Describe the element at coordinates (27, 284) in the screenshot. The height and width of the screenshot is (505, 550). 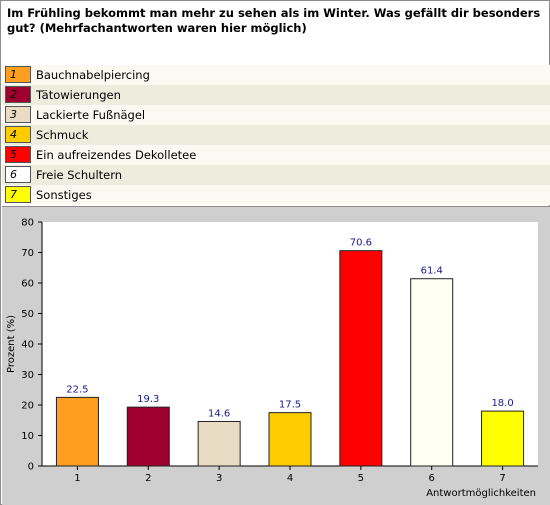
I see `y-tick-label: 60` at that location.